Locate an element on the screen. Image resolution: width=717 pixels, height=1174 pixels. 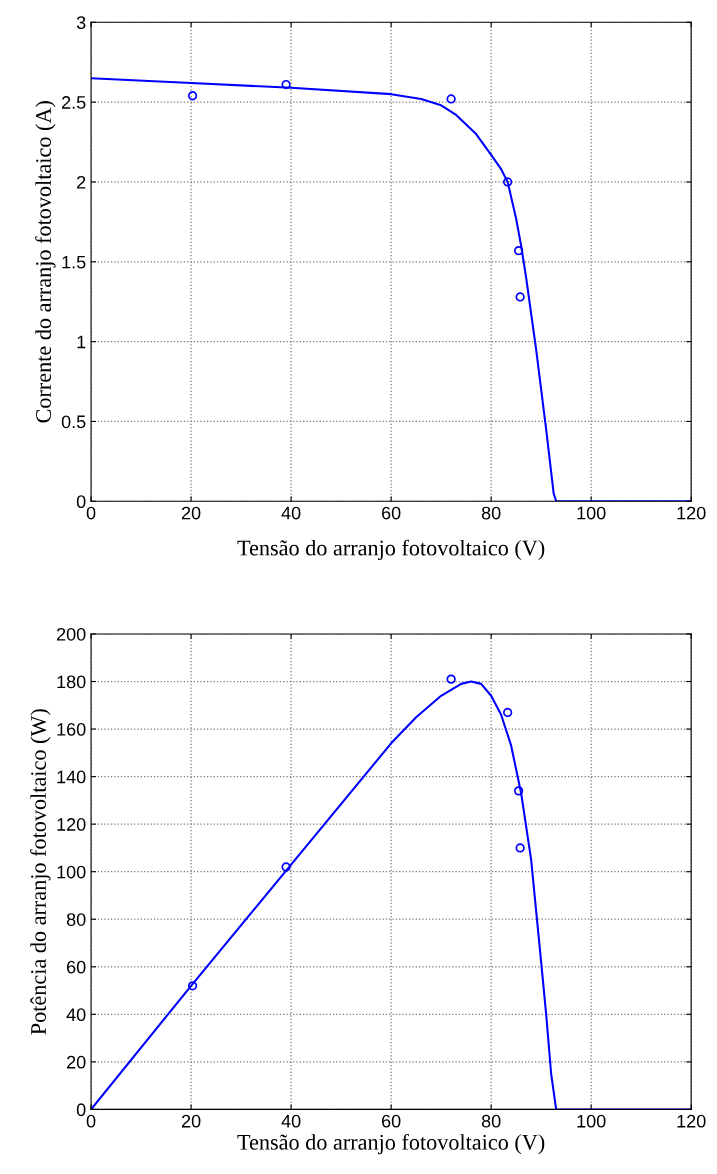
y-tick-label: 20 is located at coordinates (76, 1062).